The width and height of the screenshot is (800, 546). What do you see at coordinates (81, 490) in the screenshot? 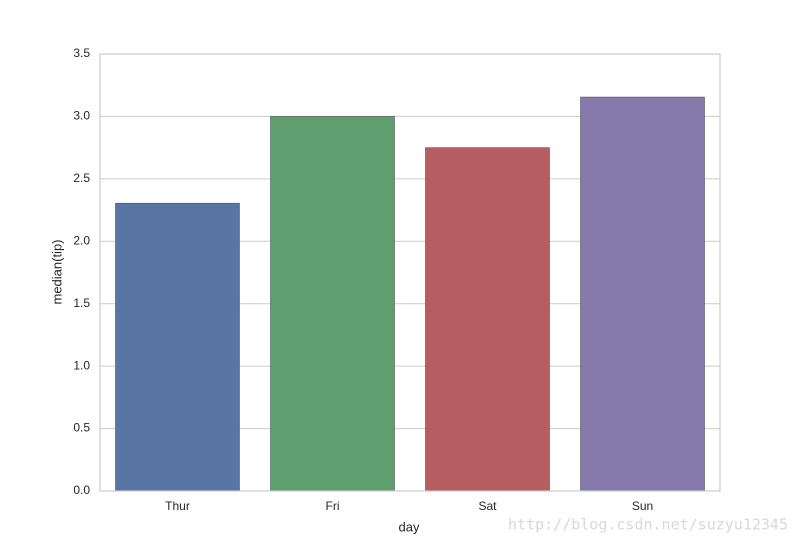
I see `y-tick-label: 0.0` at bounding box center [81, 490].